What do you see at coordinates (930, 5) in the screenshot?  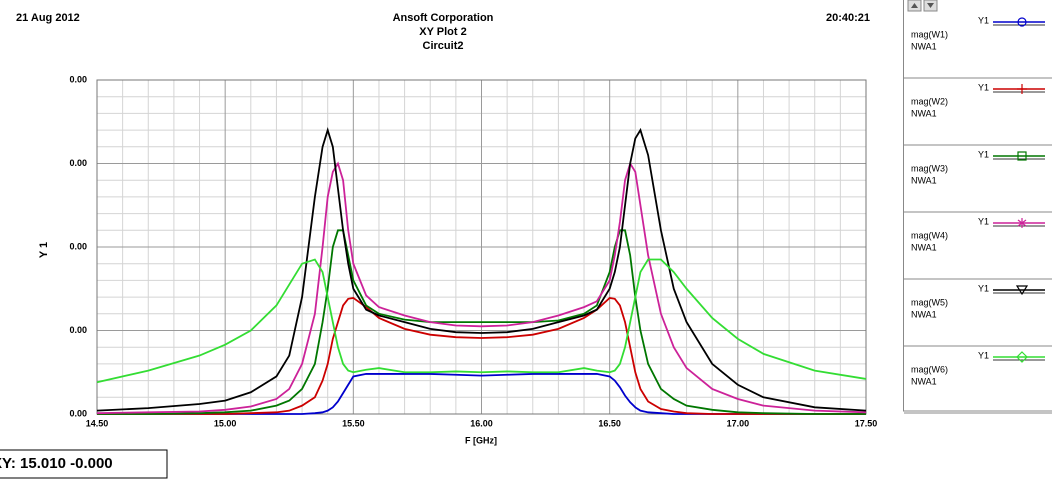 I see `down-icon` at bounding box center [930, 5].